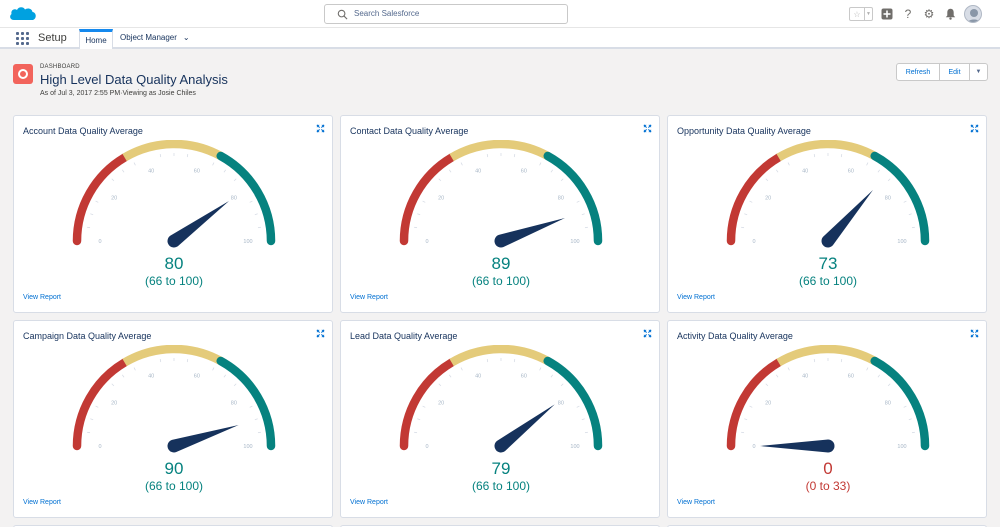  I want to click on search-icon, so click(342, 14).